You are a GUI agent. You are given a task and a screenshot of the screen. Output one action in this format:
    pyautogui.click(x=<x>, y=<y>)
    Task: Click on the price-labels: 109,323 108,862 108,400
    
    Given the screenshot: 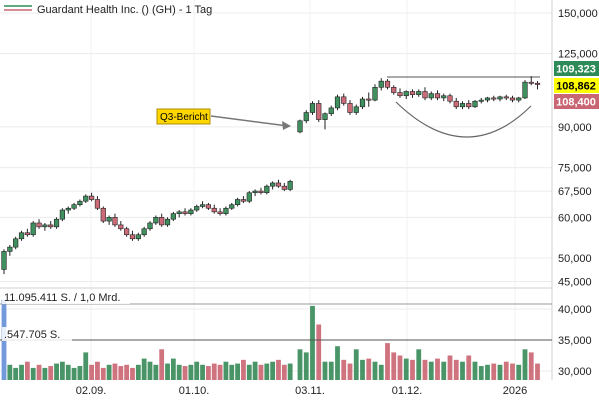 What is the action you would take?
    pyautogui.click(x=576, y=85)
    